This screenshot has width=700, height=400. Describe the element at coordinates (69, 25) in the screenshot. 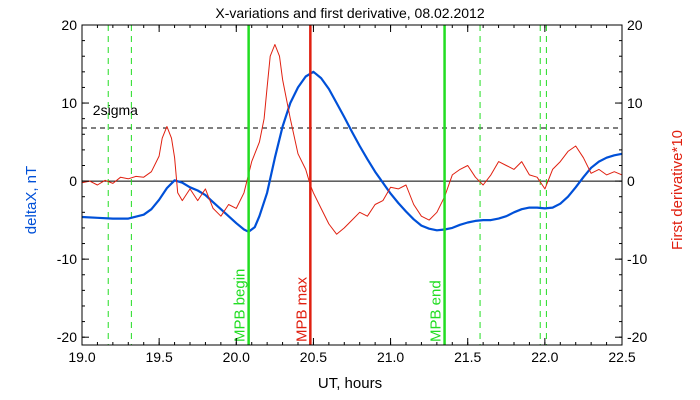

I see `y-tick-label-left: 20` at that location.